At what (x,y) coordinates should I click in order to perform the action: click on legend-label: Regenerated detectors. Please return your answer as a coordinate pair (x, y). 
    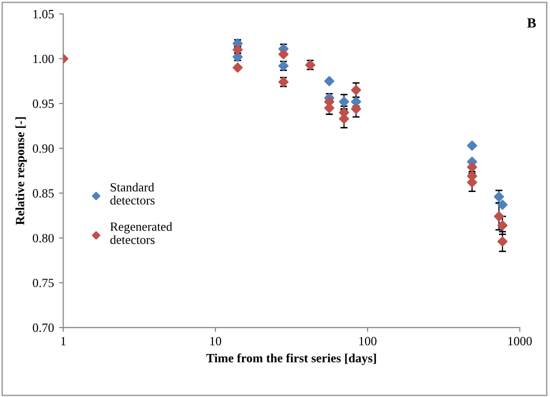
    Looking at the image, I should click on (141, 233).